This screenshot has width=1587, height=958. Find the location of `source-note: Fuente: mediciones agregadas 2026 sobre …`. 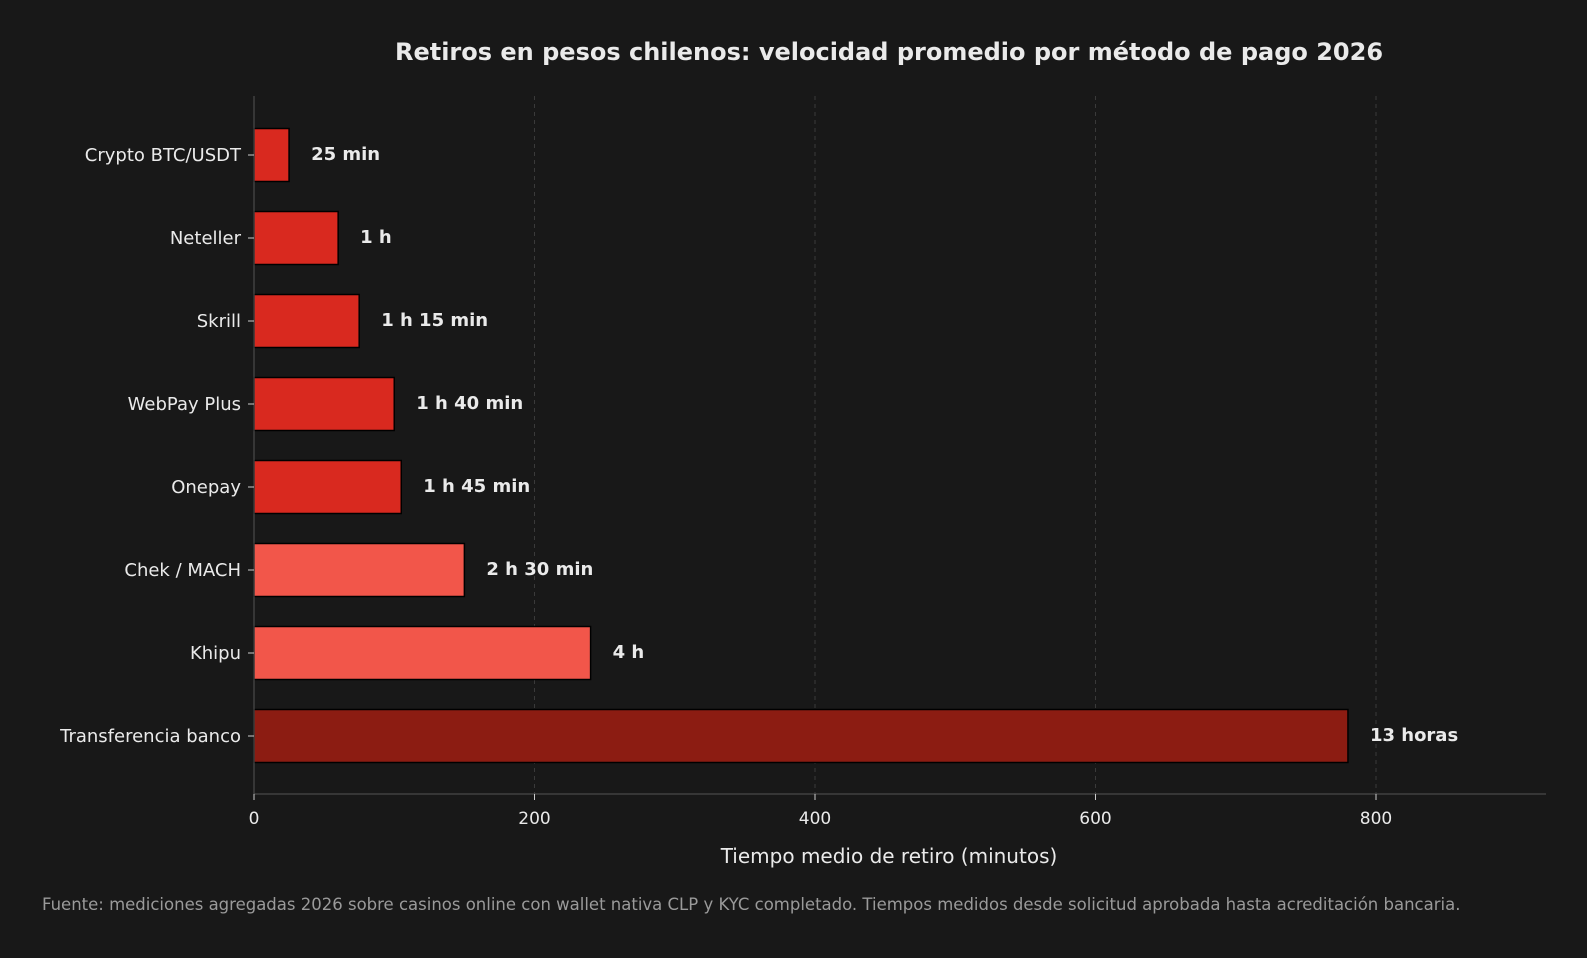

source-note: Fuente: mediciones agregadas 2026 sobre … is located at coordinates (751, 904).